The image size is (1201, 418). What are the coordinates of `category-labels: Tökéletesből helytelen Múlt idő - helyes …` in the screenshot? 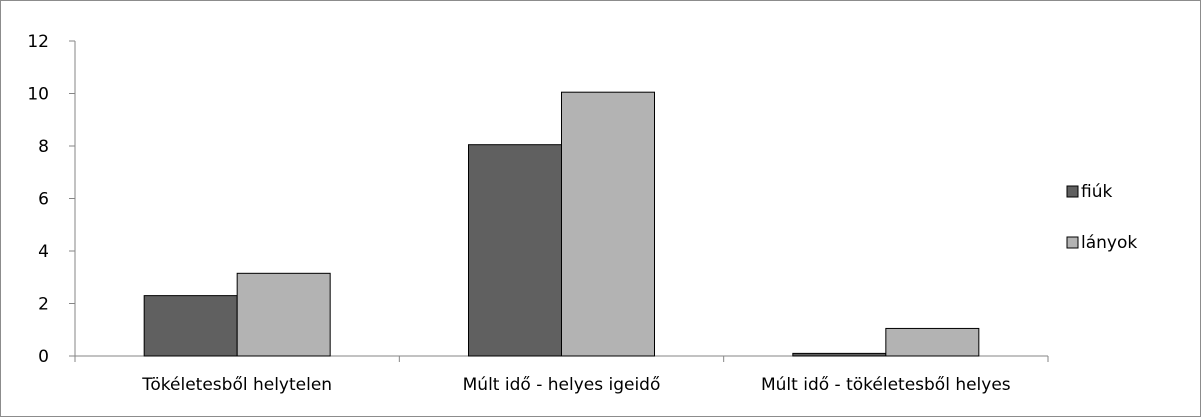 It's located at (576, 385).